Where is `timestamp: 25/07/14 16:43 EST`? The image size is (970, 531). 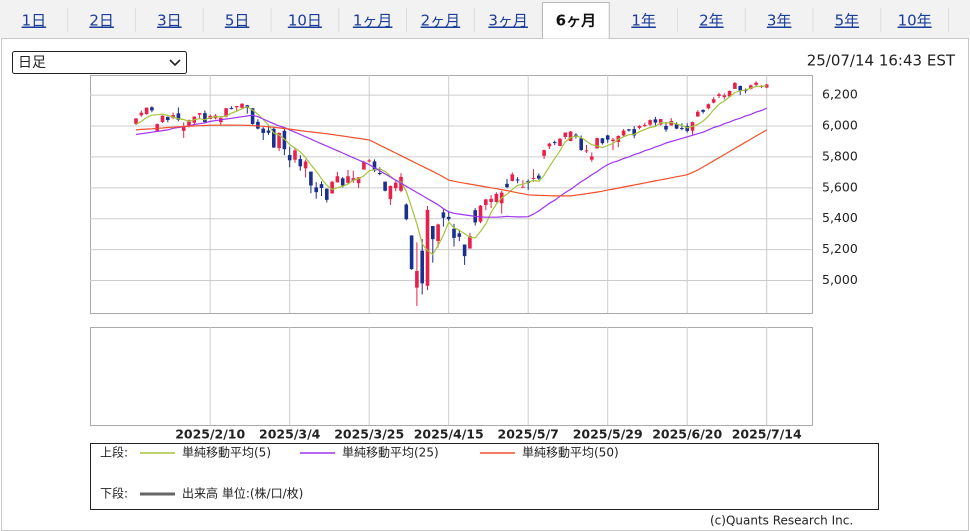
timestamp: 25/07/14 16:43 EST is located at coordinates (881, 61).